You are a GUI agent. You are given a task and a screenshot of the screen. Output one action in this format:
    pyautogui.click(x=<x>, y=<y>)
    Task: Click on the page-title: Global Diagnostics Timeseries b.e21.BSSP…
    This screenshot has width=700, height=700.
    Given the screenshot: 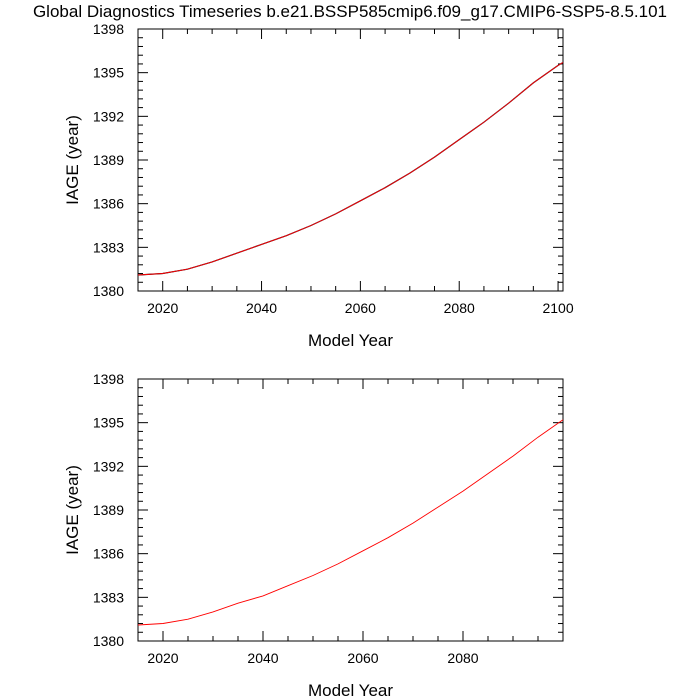 What is the action you would take?
    pyautogui.click(x=350, y=11)
    